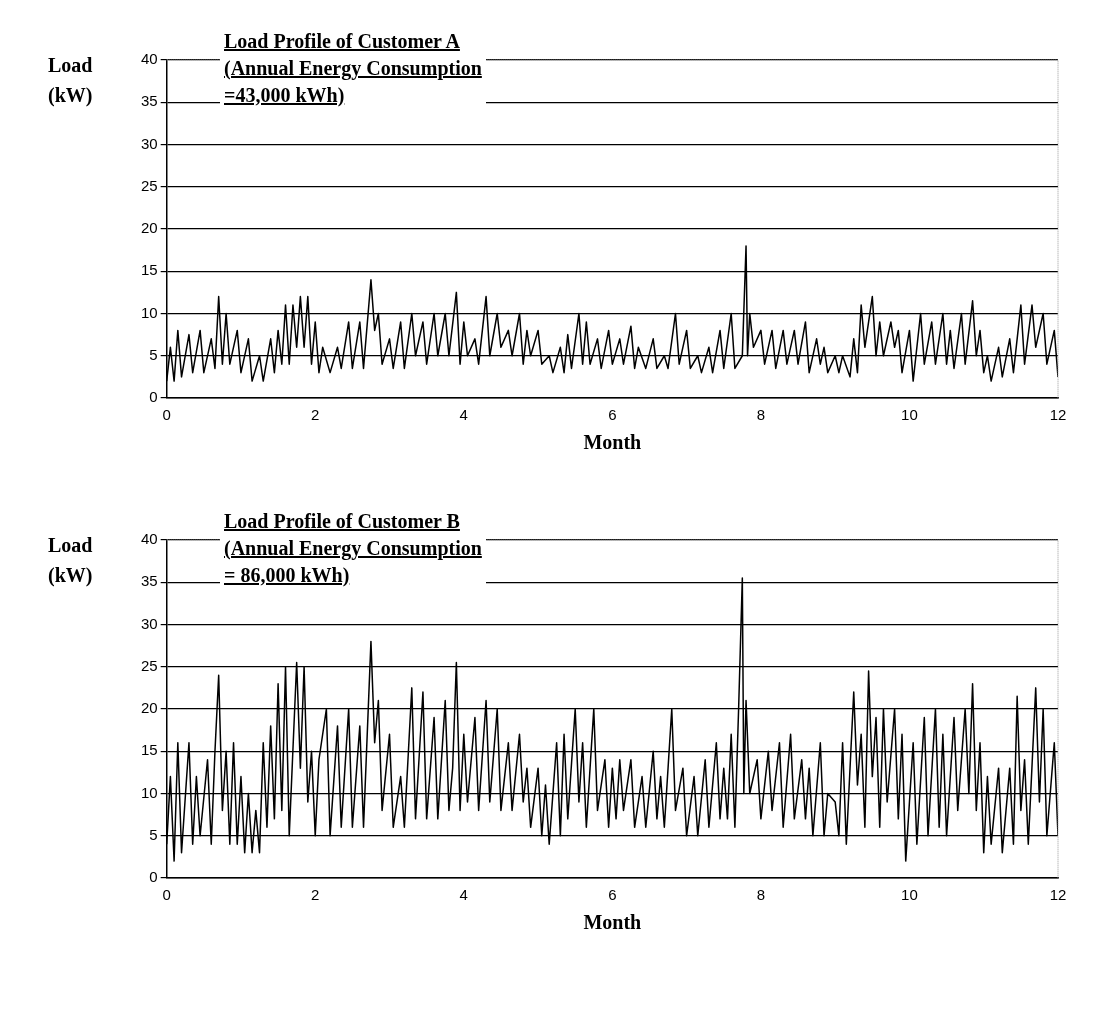 The width and height of the screenshot is (1096, 1024). I want to click on chart-title: Load Profile of Customer A (Annual Energy Consumption =43,000 kWh), so click(353, 68).